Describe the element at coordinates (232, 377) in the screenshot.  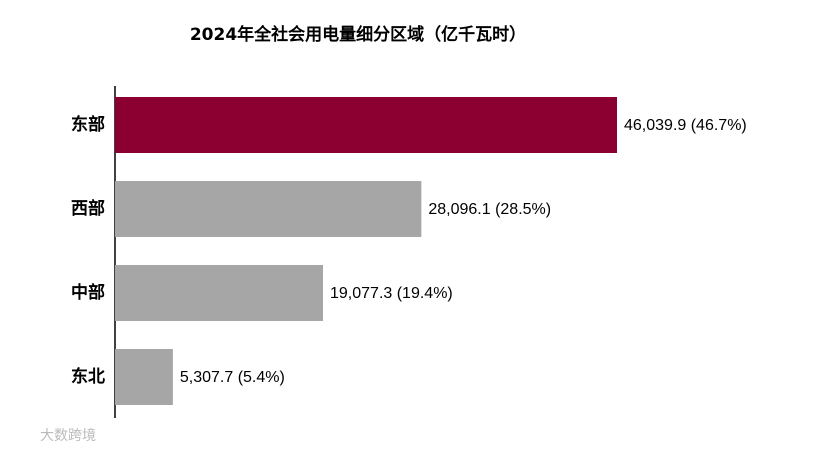
I see `value-label: 5,307.7 (5.4%)` at that location.